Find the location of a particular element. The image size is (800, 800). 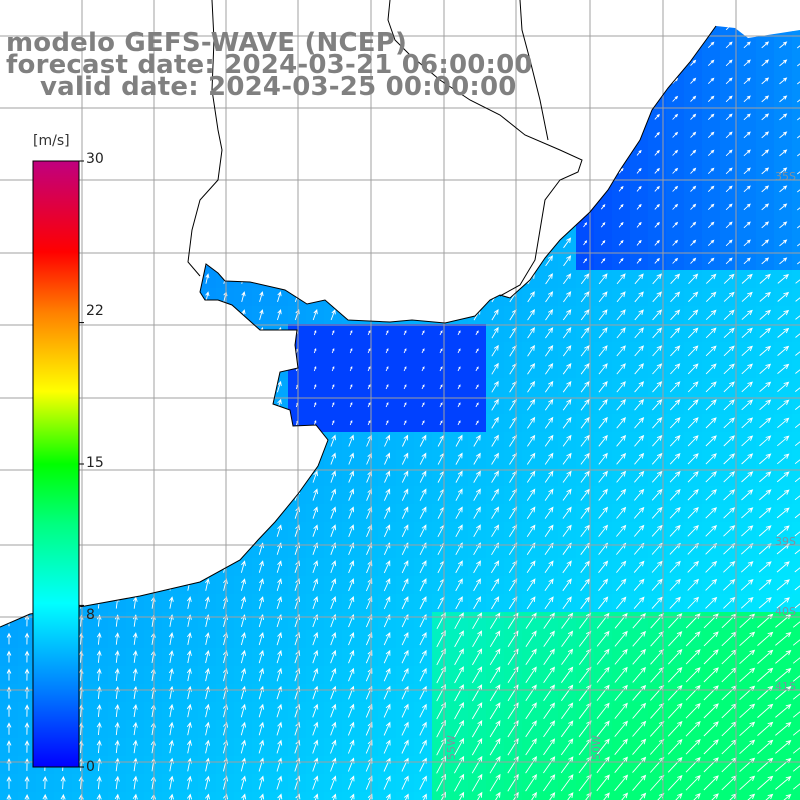

colorbar-tick-label: 0 is located at coordinates (90, 767).